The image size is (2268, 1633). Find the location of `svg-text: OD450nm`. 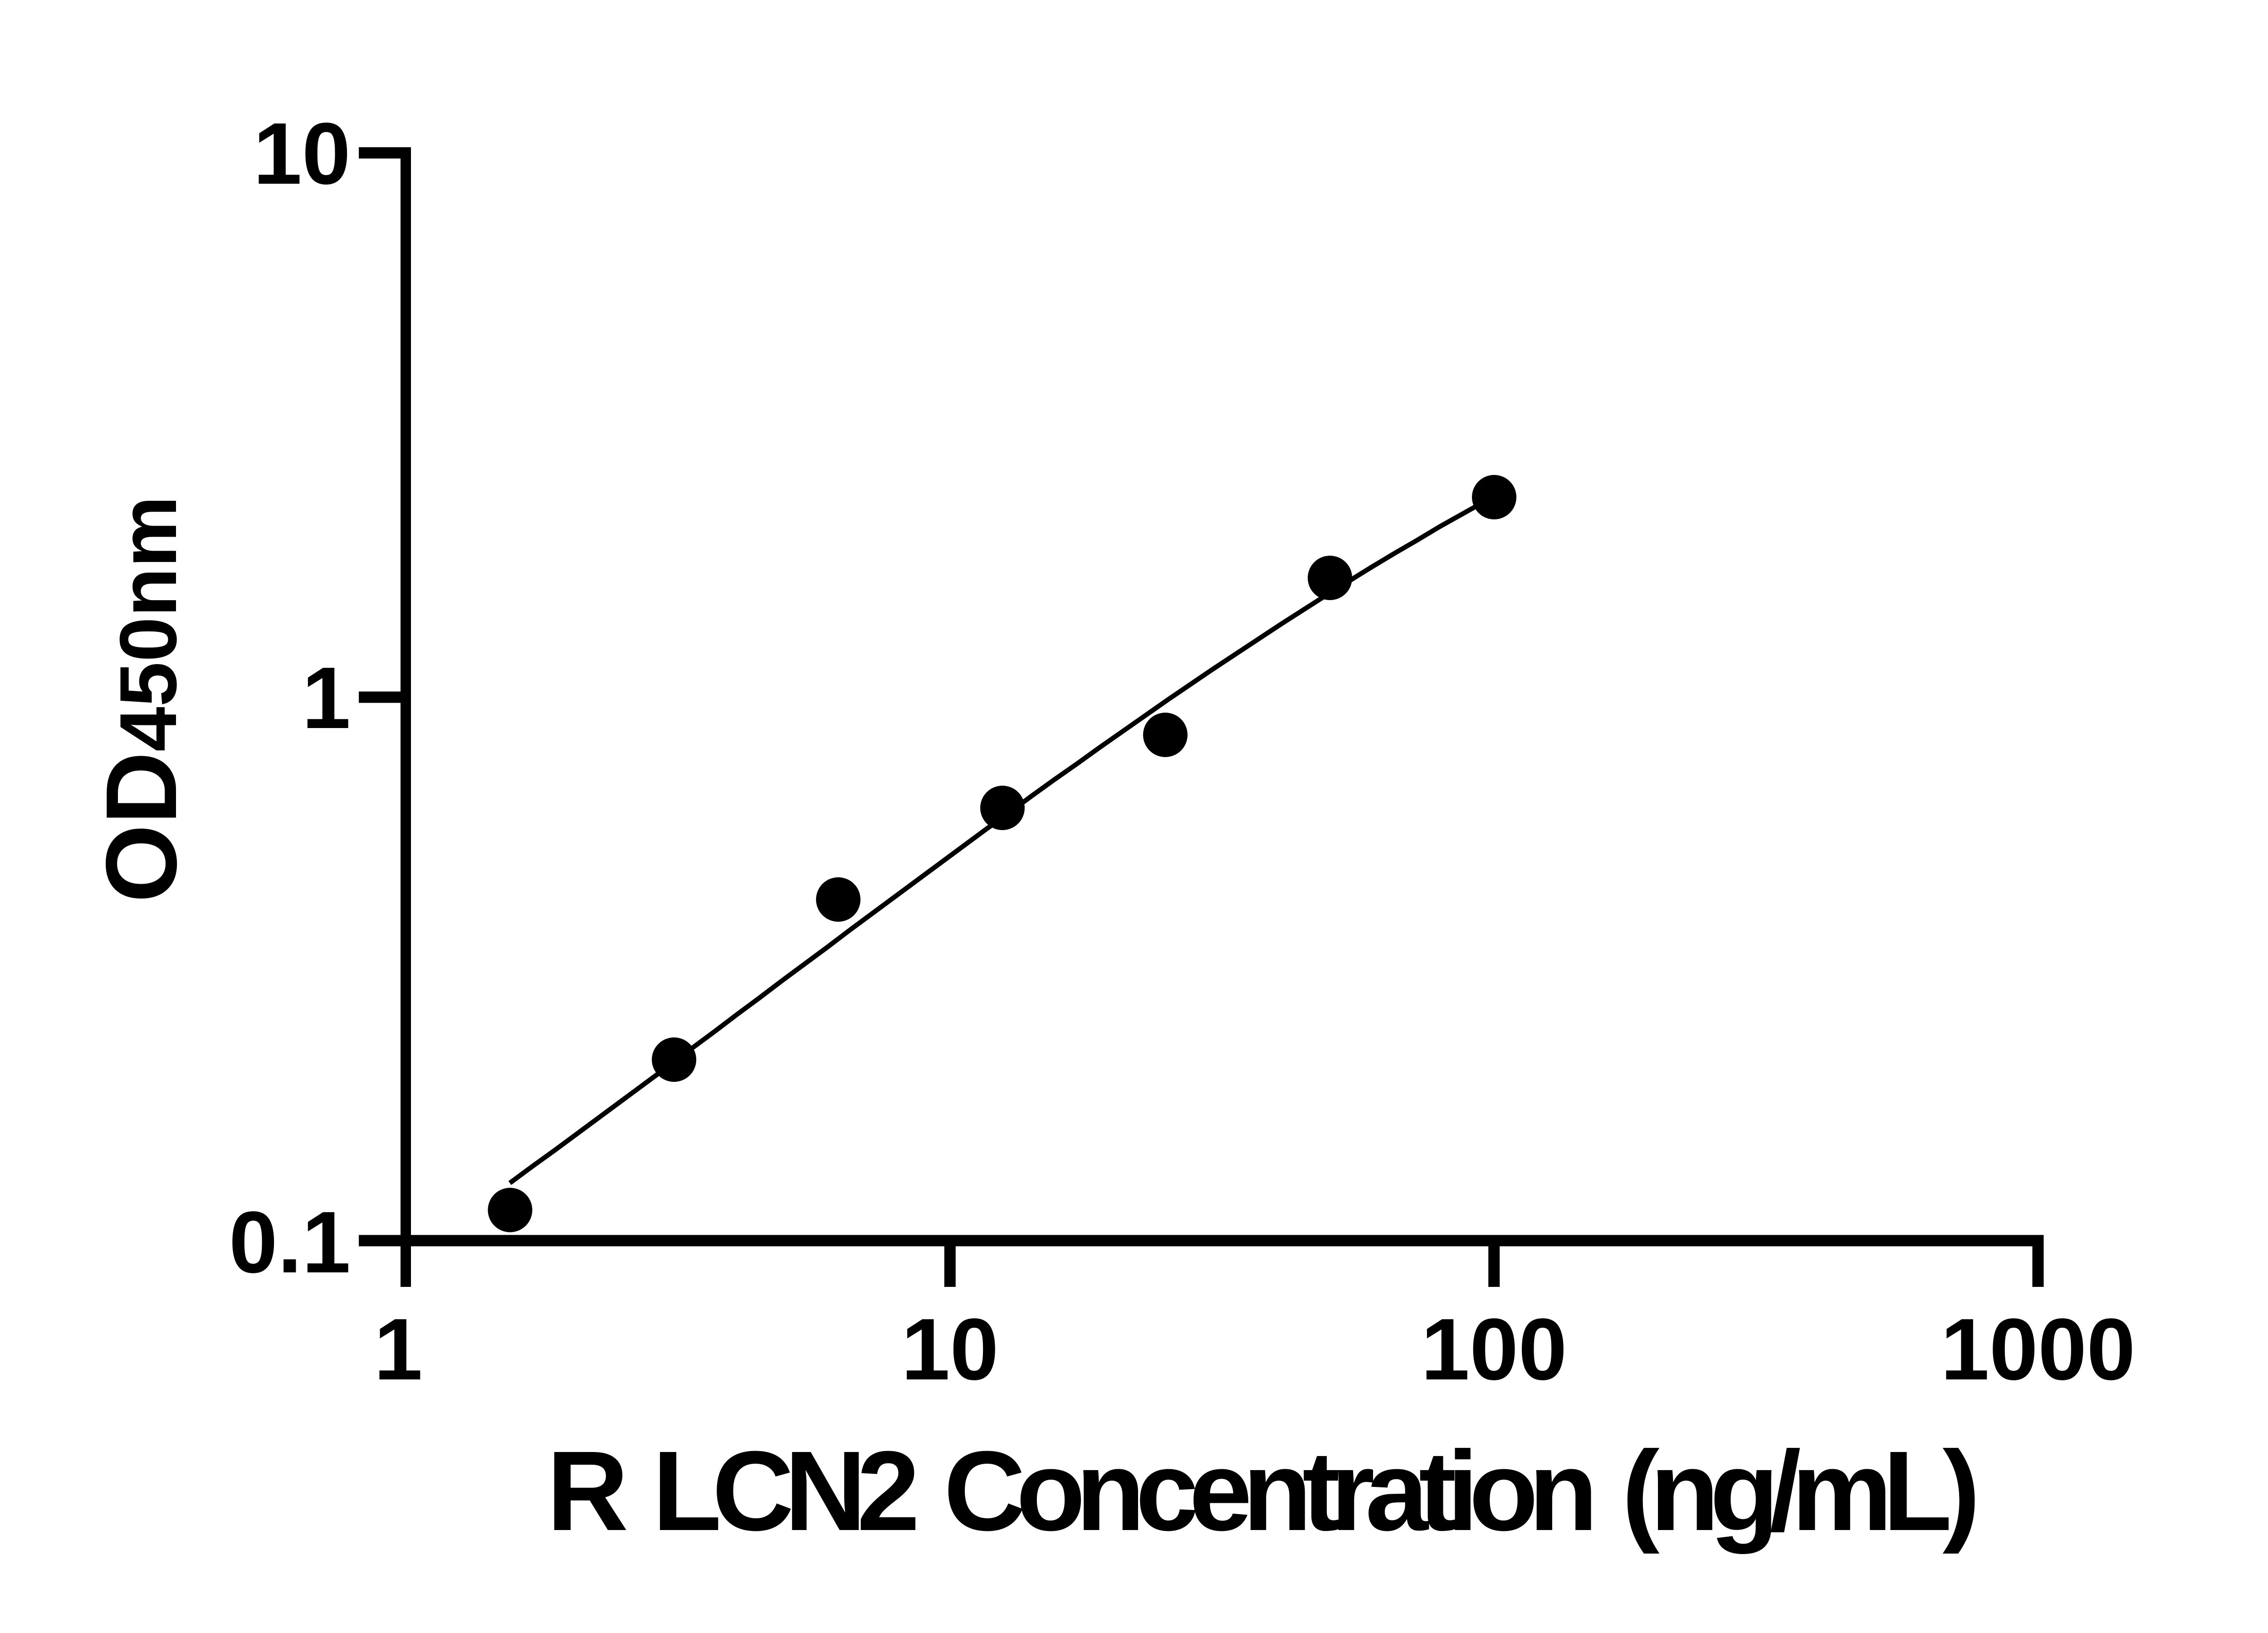

svg-text: OD450nm is located at coordinates (141, 699).